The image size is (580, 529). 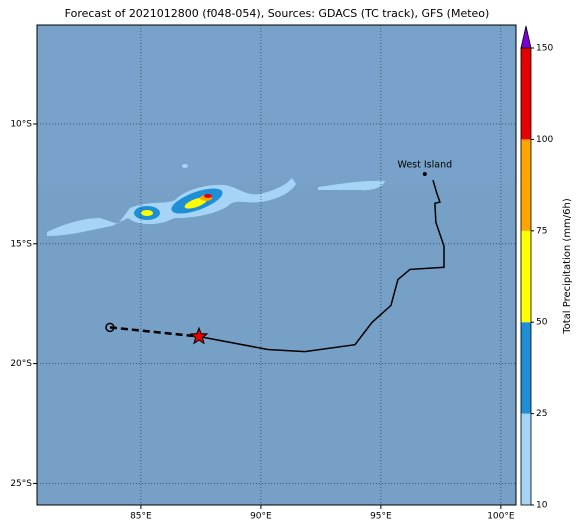 What do you see at coordinates (542, 323) in the screenshot?
I see `colorbar-tick-label: 50` at bounding box center [542, 323].